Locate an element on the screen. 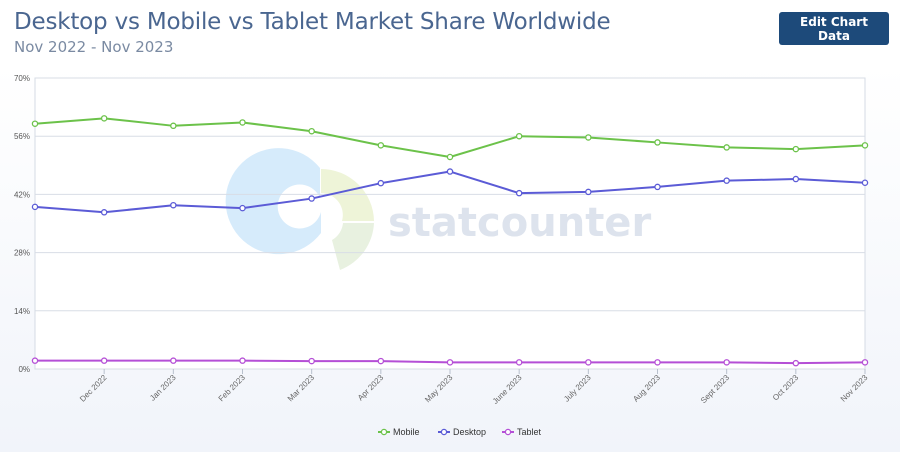 Image resolution: width=900 pixels, height=452 pixels. legend-label: Mobile is located at coordinates (406, 432).